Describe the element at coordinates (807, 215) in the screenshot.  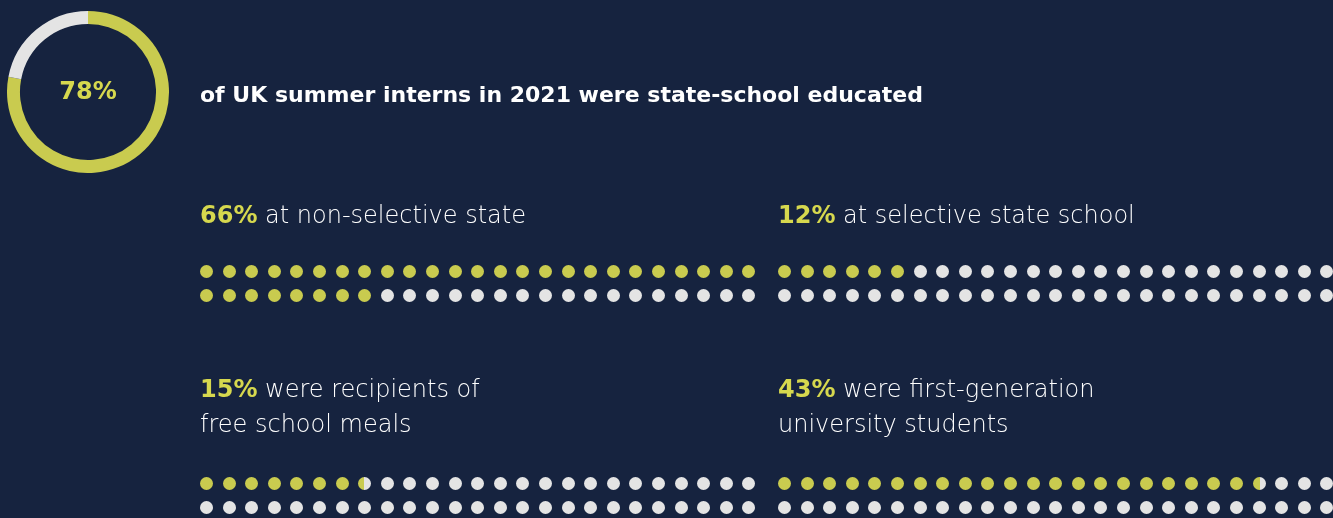
I see `data-label: 12%` at that location.